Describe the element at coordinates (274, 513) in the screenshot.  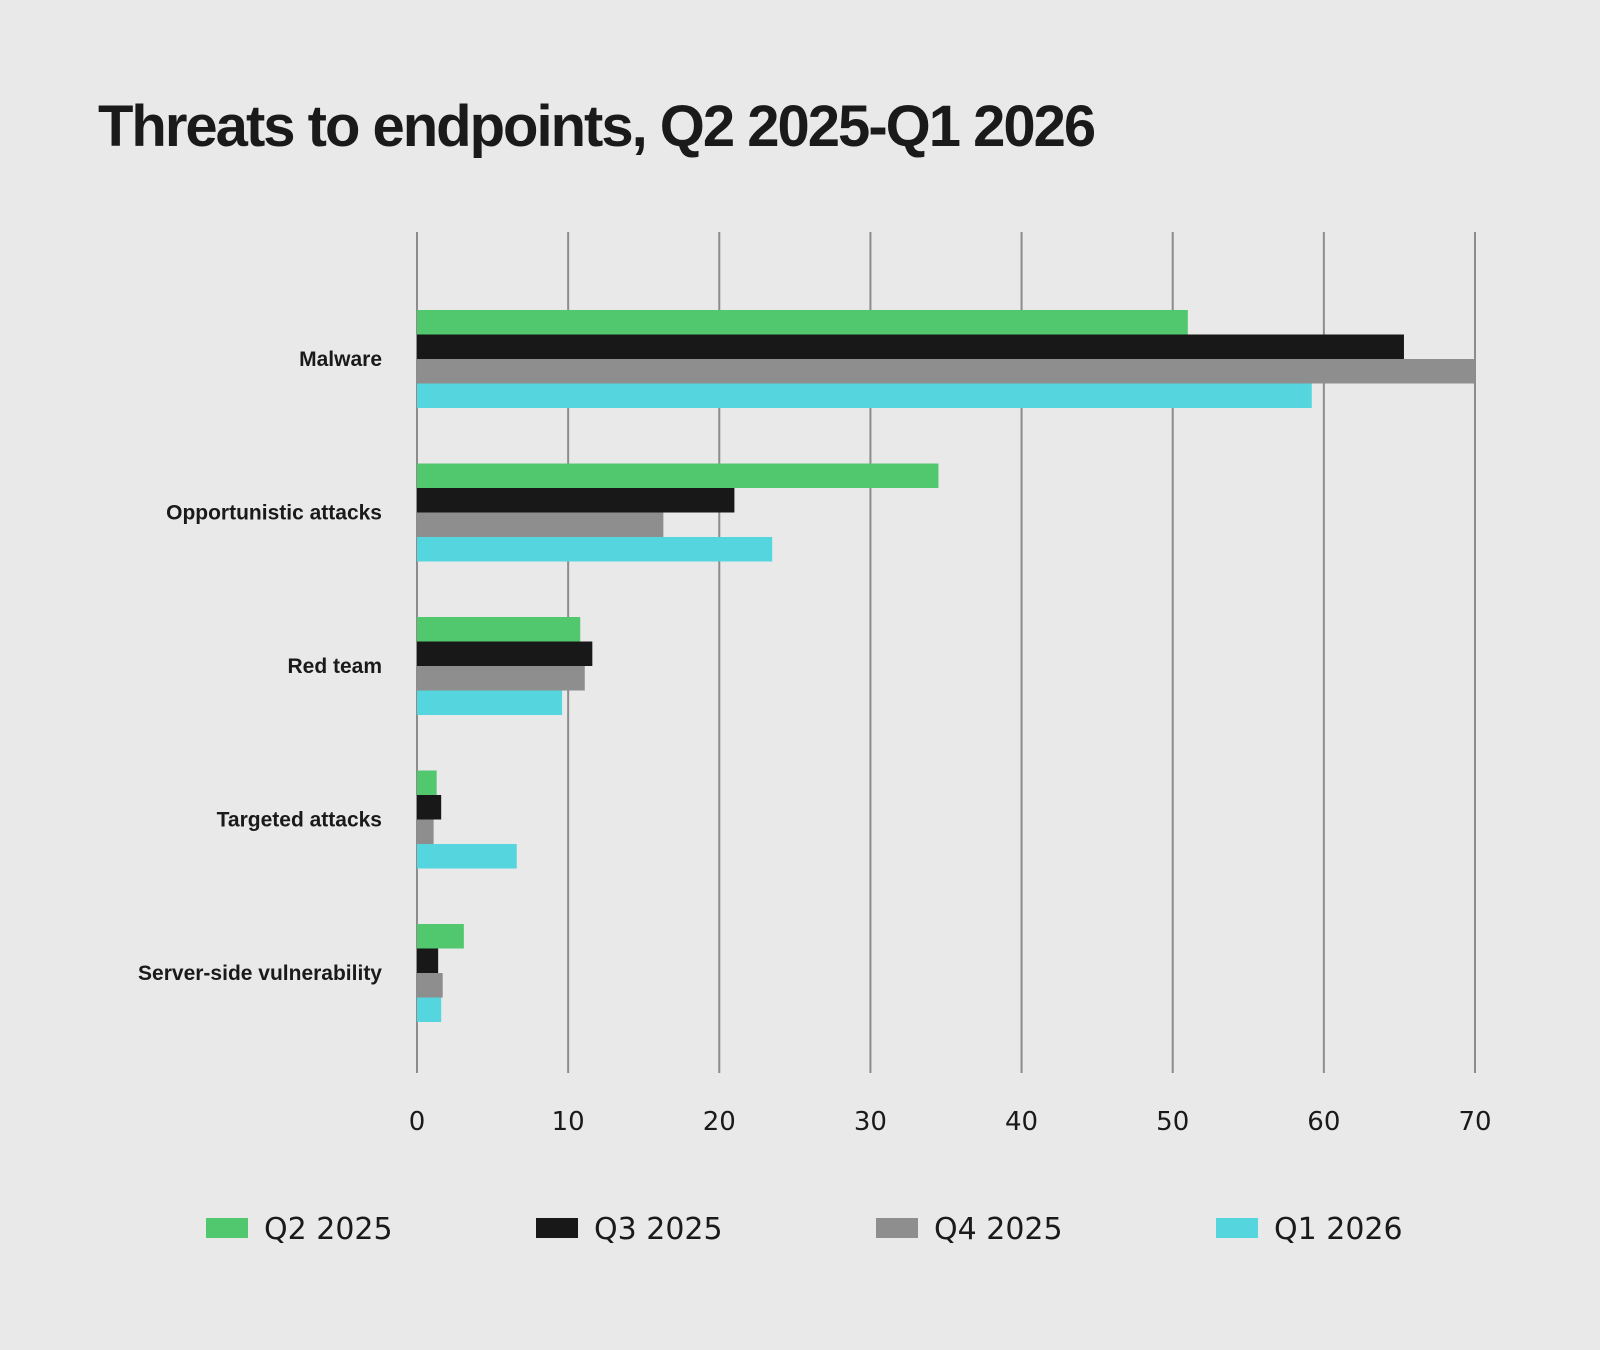
I see `category-label-opportunistic-attacks: Opportunistic attacks` at that location.